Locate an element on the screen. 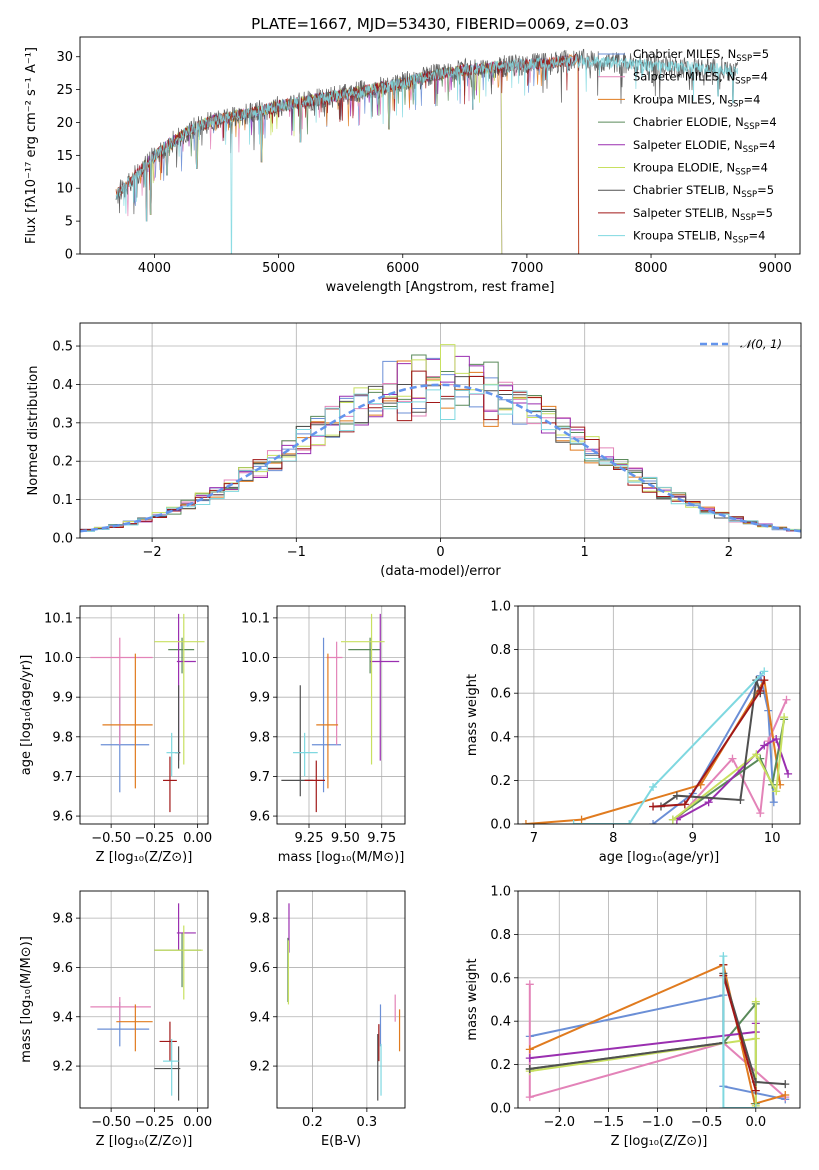 The height and width of the screenshot is (1170, 819). x-tick-label: −0.5 is located at coordinates (707, 1122).